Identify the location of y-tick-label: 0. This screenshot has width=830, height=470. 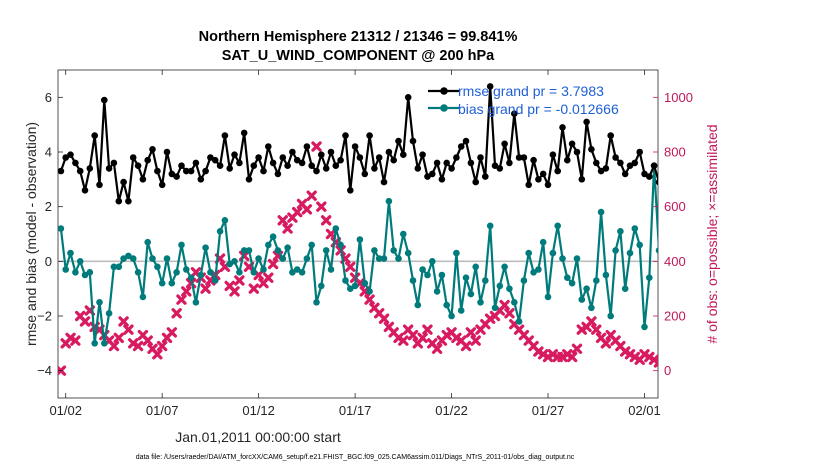
(48, 261).